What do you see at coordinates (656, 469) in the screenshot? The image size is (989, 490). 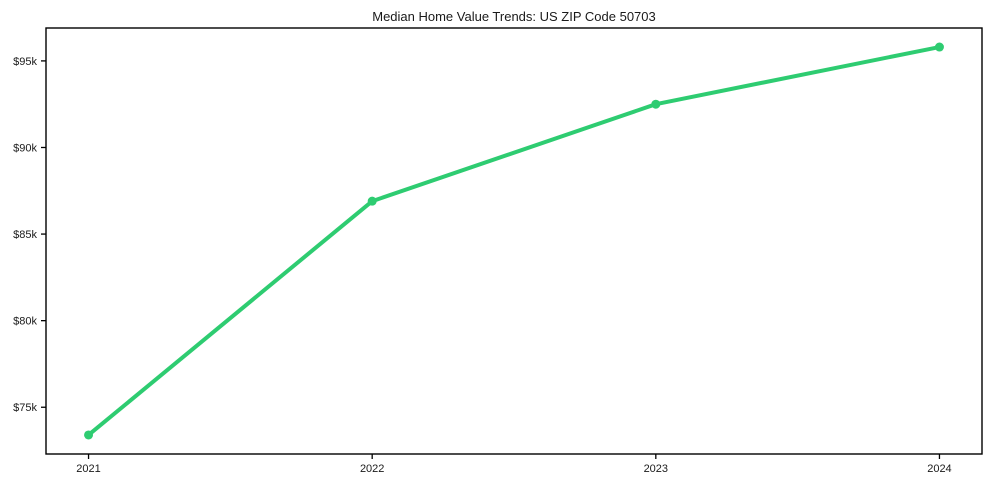 I see `x-tick-label: 2023` at bounding box center [656, 469].